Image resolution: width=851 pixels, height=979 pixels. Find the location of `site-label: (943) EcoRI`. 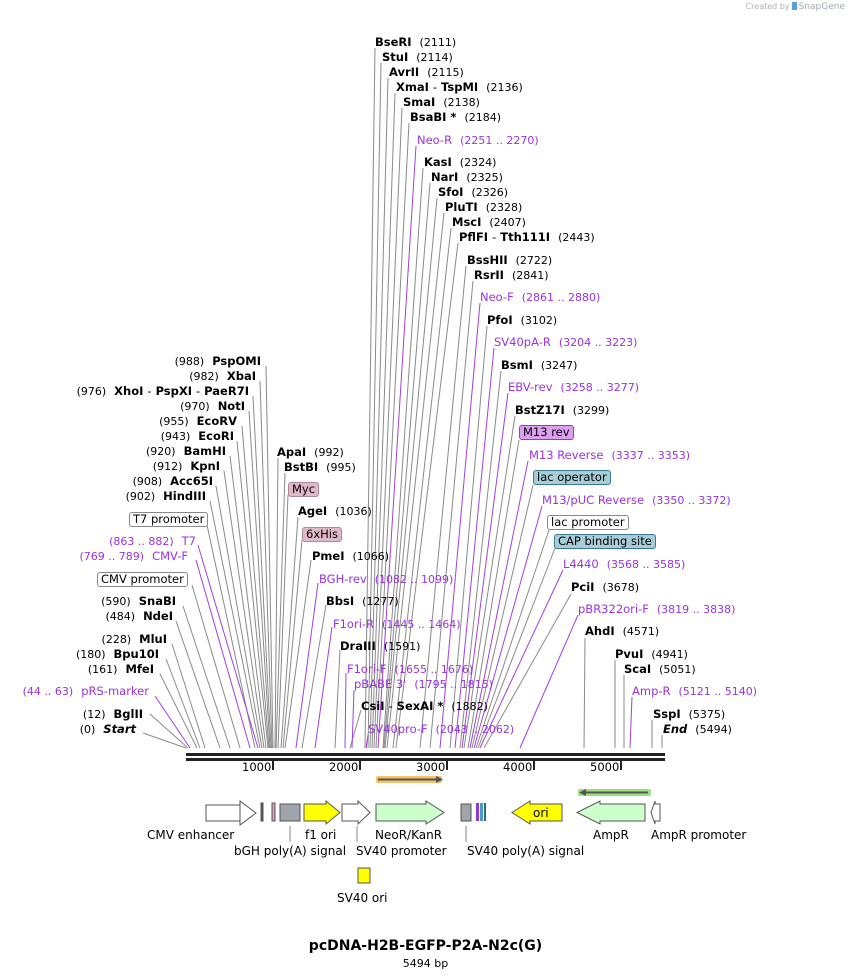

site-label: (943) EcoRI is located at coordinates (197, 436).